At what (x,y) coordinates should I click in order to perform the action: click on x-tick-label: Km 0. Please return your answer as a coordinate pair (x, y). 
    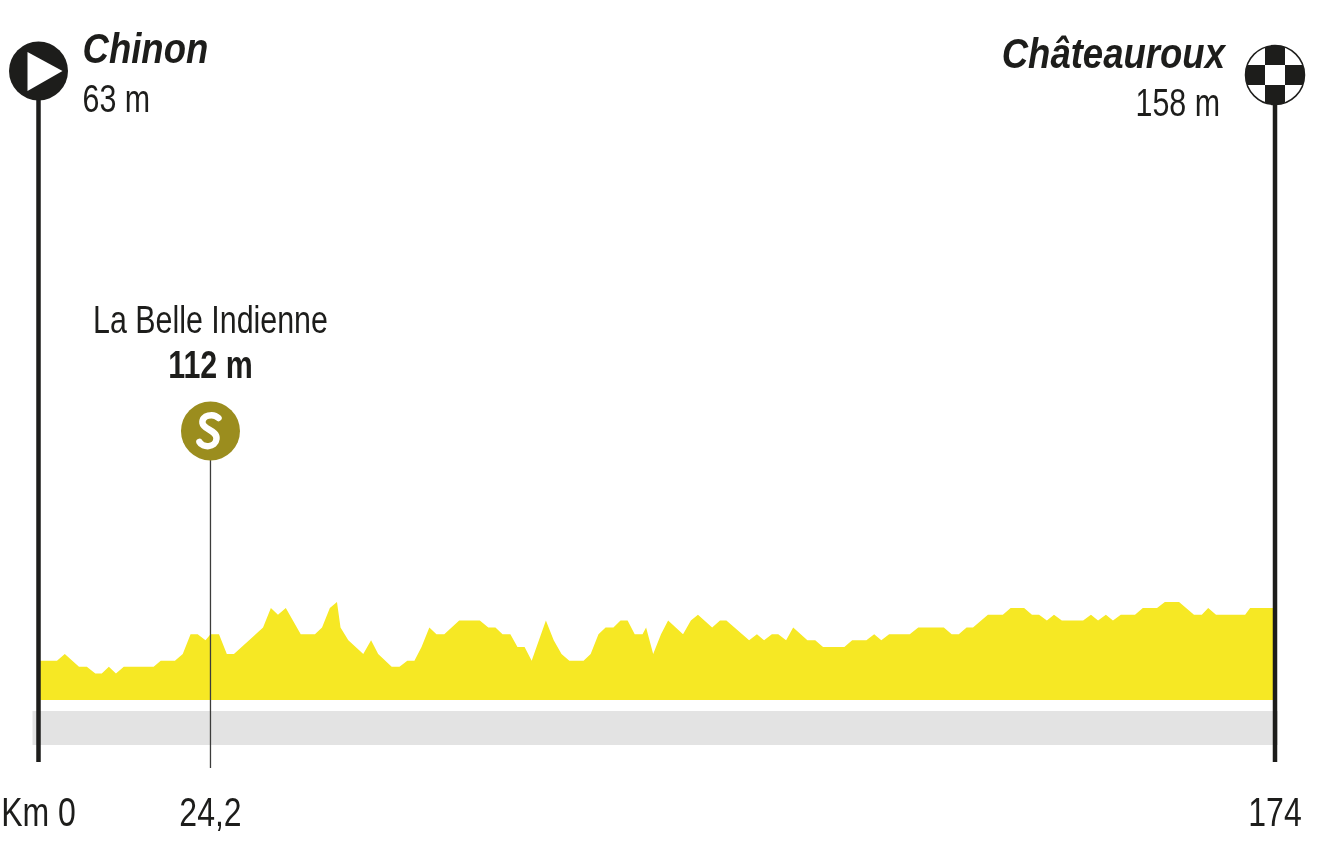
    Looking at the image, I should click on (38, 812).